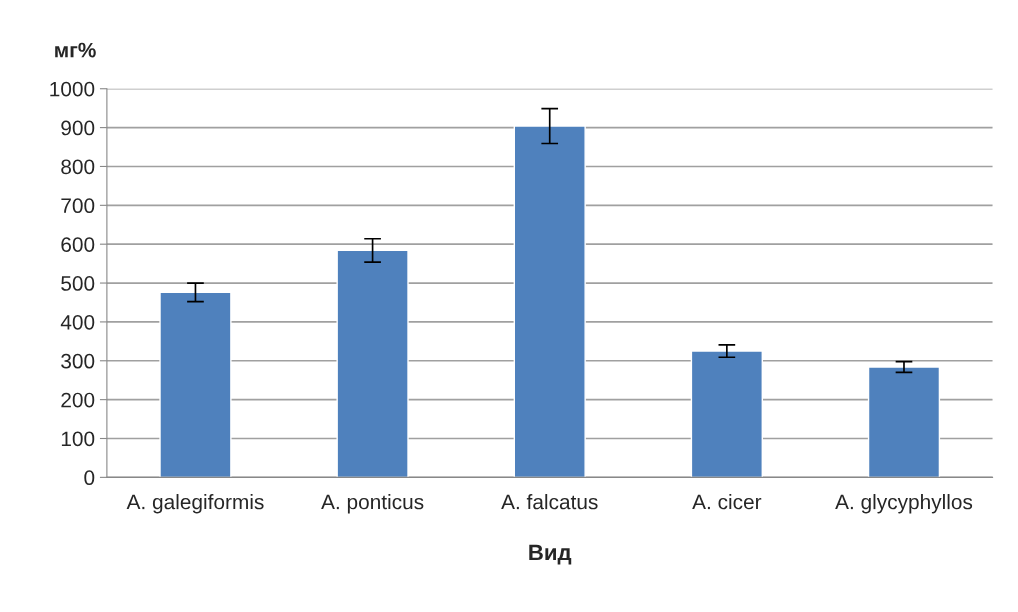 The width and height of the screenshot is (1018, 612). What do you see at coordinates (904, 504) in the screenshot?
I see `x-tick-label: A. glycyphyllos` at bounding box center [904, 504].